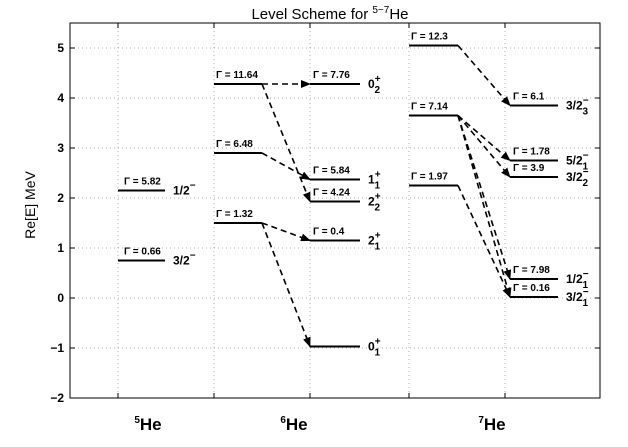  I want to click on level-he7_l_2: Γ = 1.97, so click(433, 179).